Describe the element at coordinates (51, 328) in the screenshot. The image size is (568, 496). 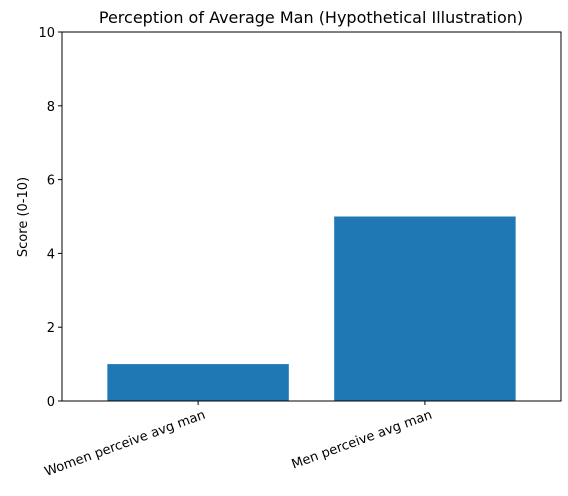
I see `y-tick-label: 2` at that location.